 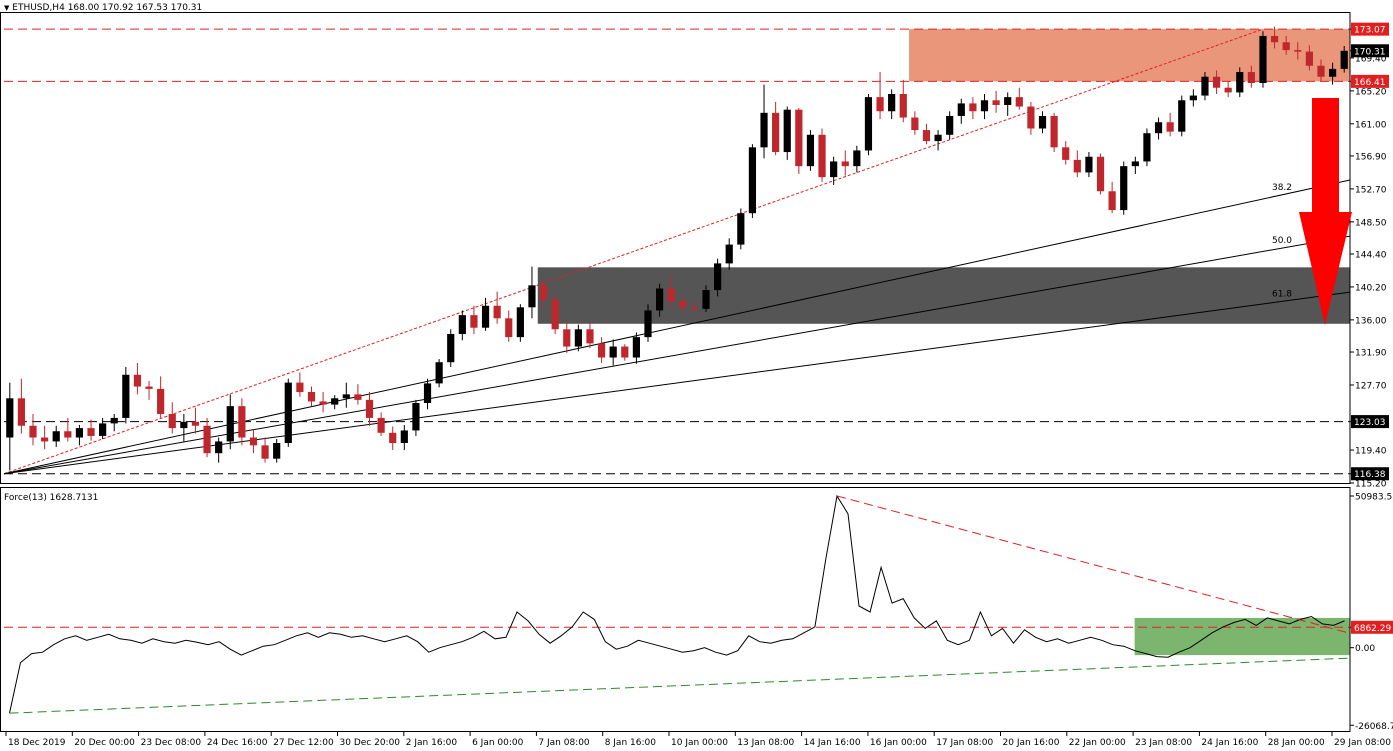 I want to click on force-axis: 50983.52 6862.29 0.00 -26068.76, so click(x=1371, y=612).